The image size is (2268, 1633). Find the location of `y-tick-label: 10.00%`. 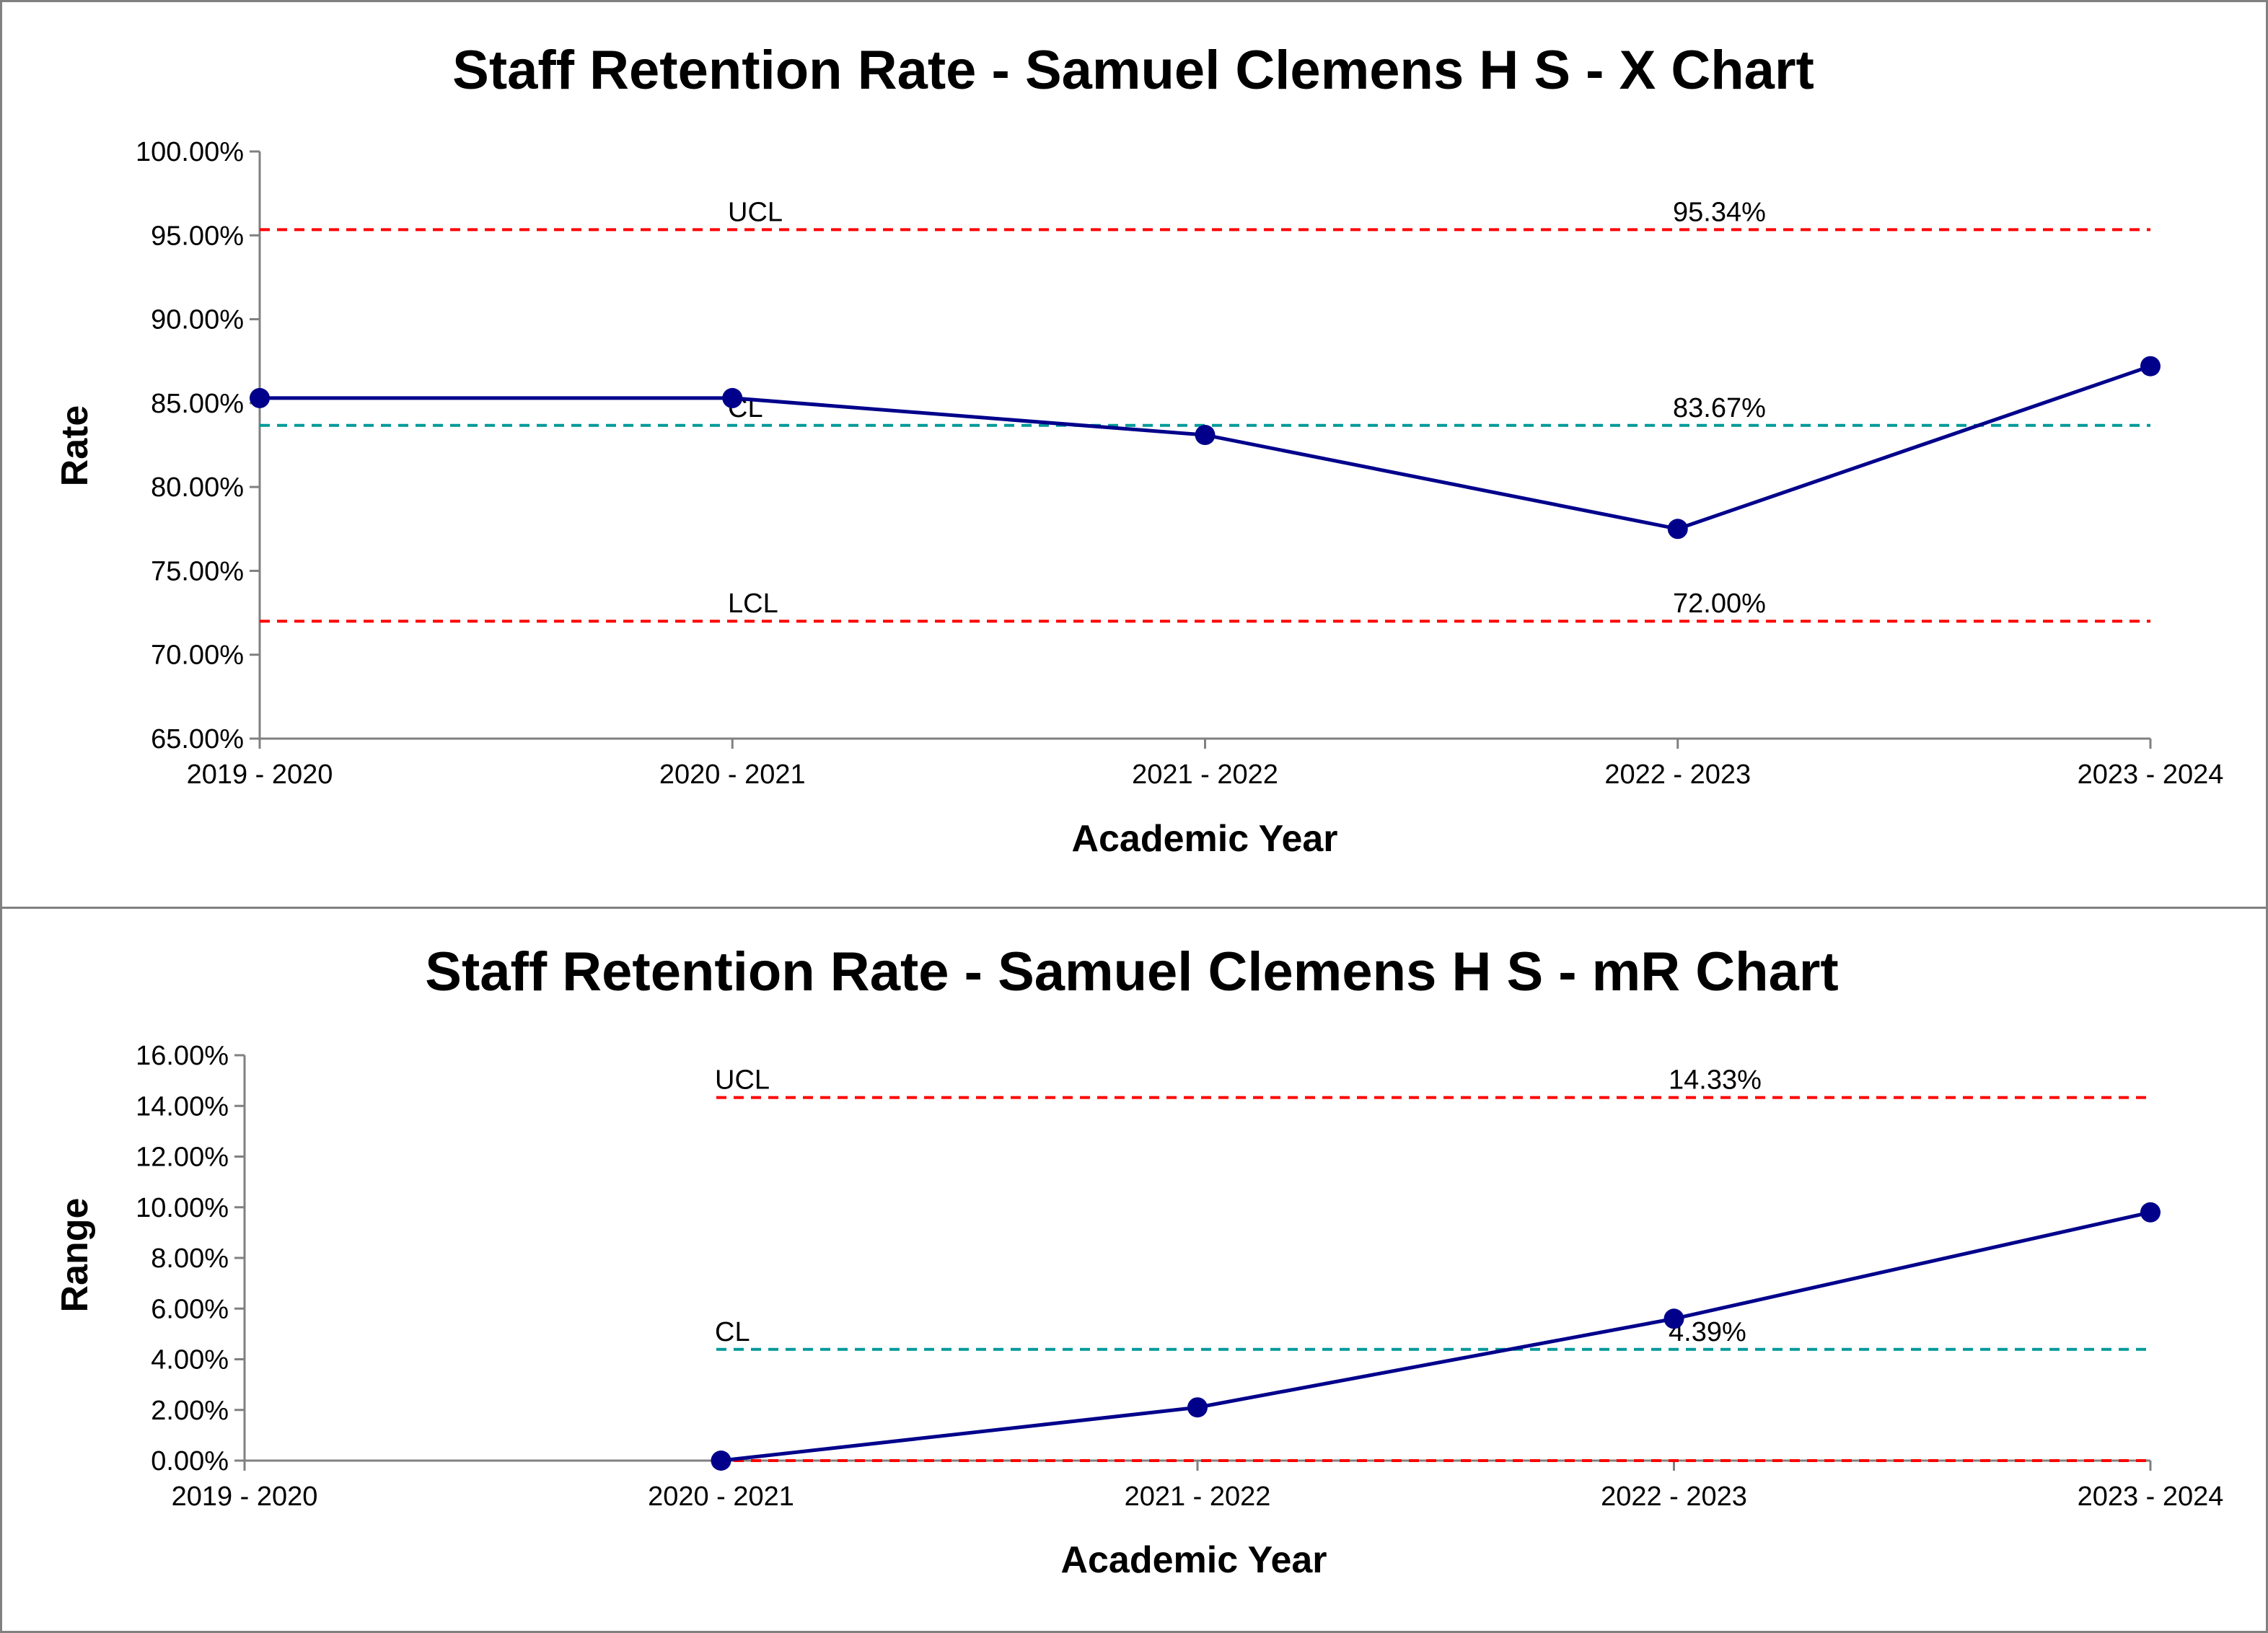

y-tick-label: 10.00% is located at coordinates (183, 1208).